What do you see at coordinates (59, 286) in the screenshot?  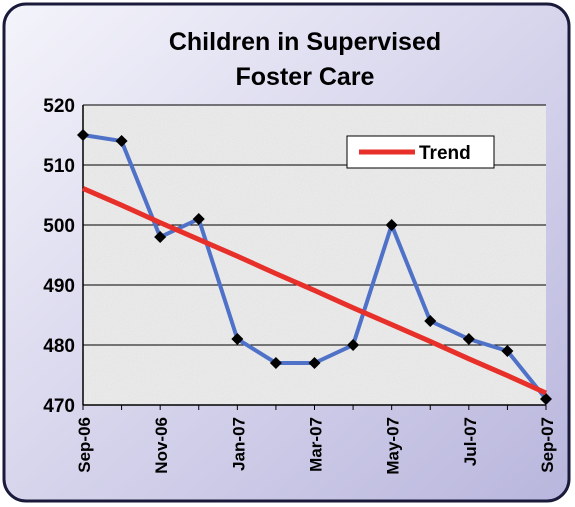 I see `y-tick-label: 490` at bounding box center [59, 286].